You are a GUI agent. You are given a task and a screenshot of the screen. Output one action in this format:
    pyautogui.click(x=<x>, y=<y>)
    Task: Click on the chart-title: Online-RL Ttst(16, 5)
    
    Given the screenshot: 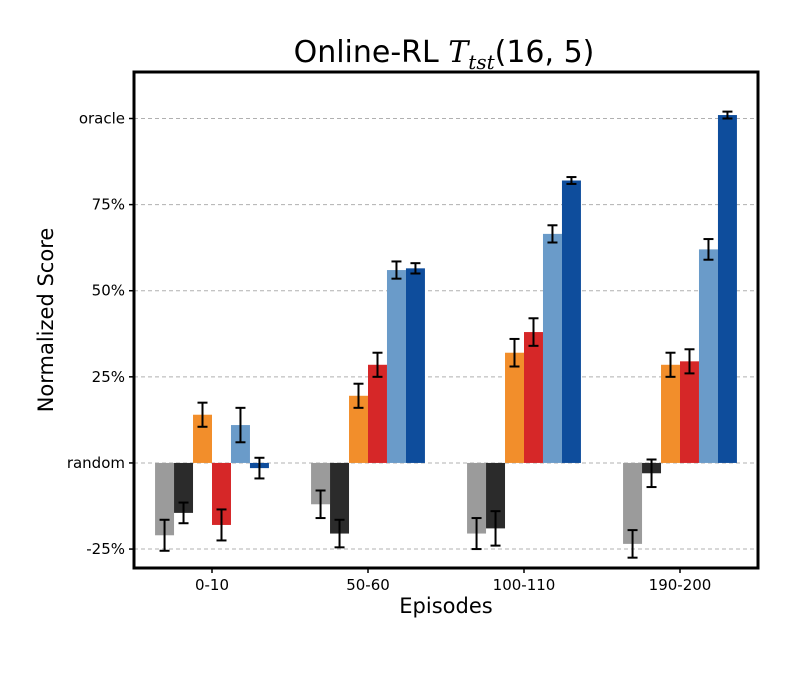 What is the action you would take?
    pyautogui.click(x=444, y=54)
    